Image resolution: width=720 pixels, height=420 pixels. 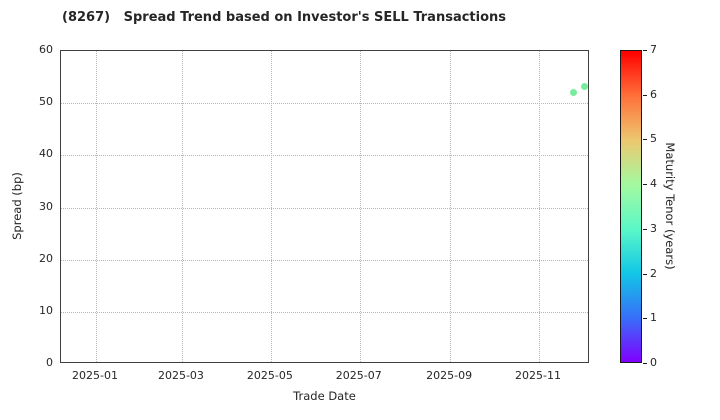 I want to click on y-tick-label: 30, so click(x=46, y=206).